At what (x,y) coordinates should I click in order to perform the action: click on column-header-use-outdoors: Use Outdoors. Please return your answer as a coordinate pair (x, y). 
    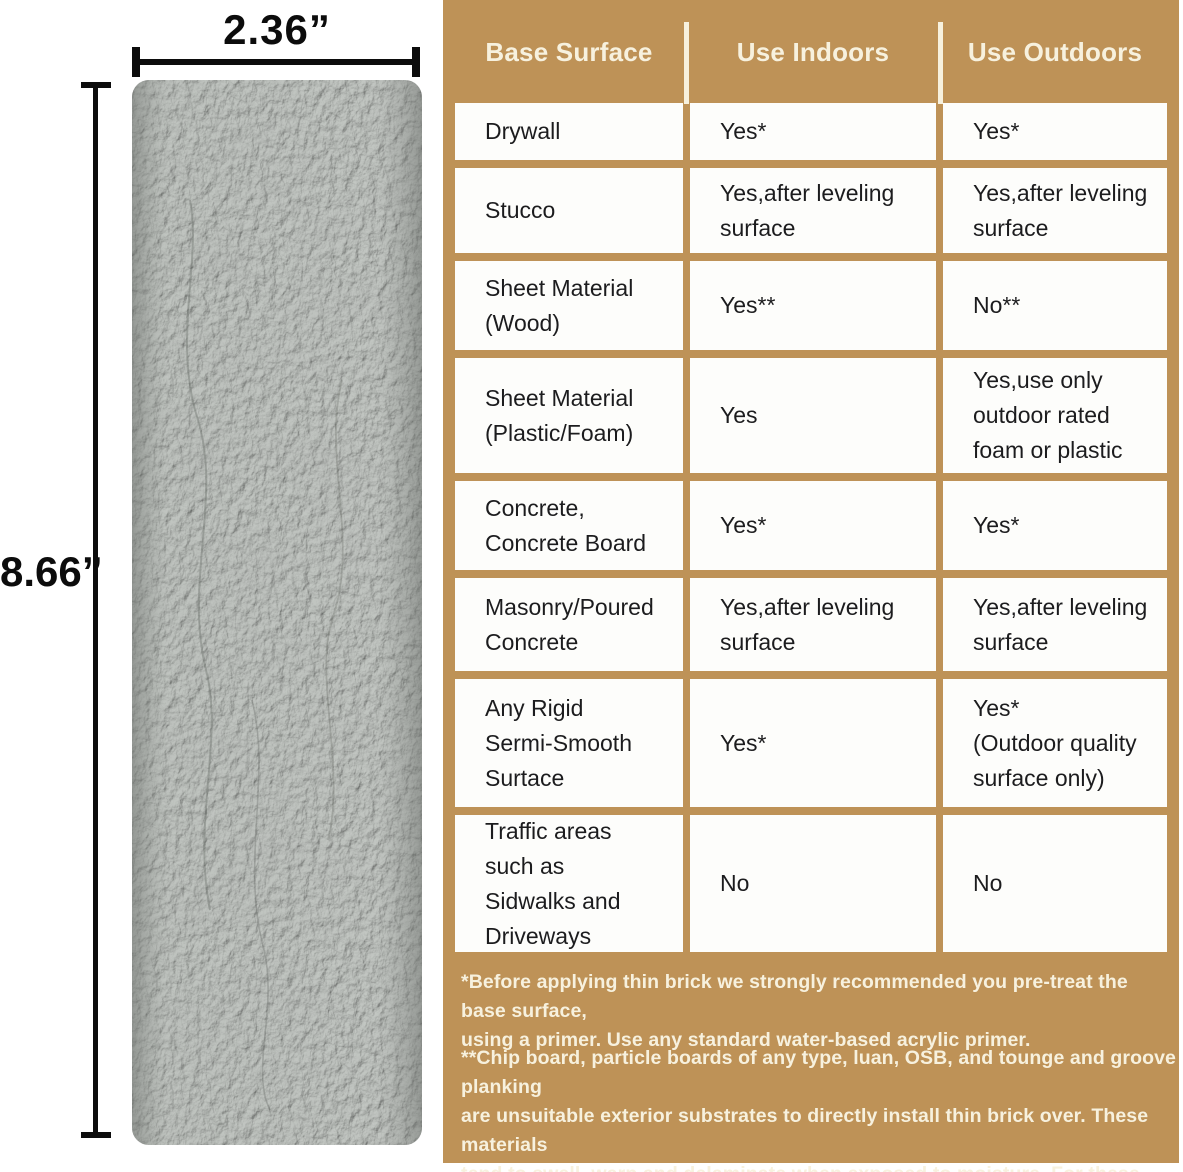
    Looking at the image, I should click on (1055, 52).